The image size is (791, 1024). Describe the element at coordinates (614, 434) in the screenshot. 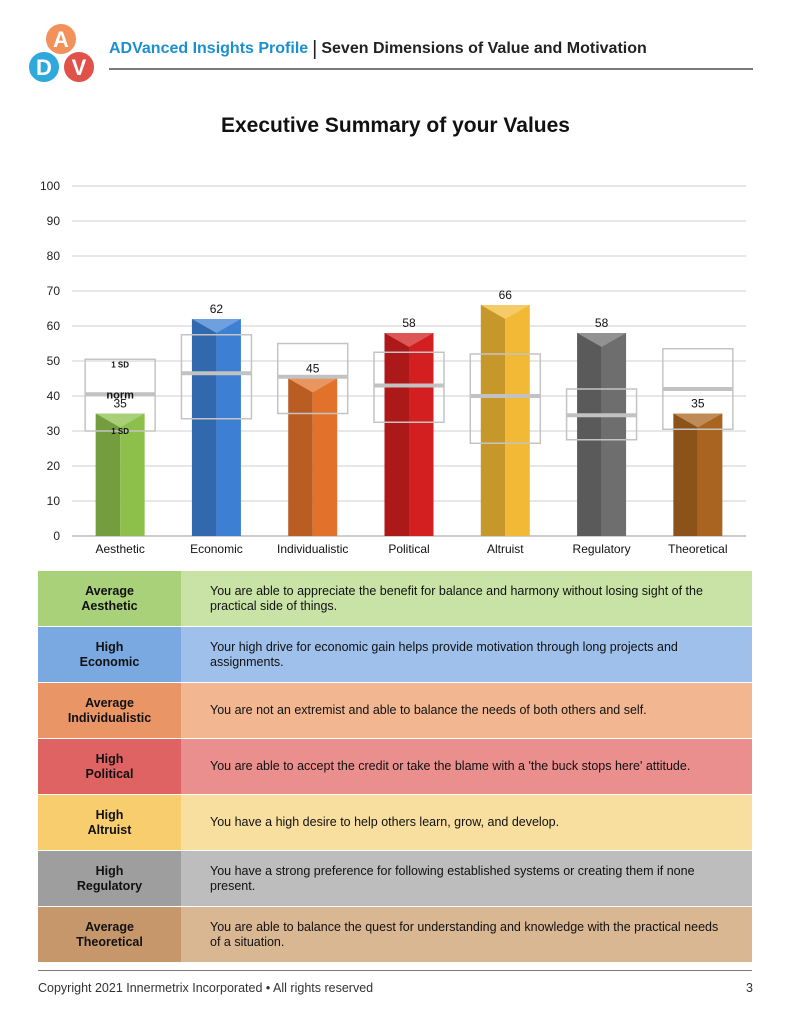

I see `bar-regulatory-right` at that location.